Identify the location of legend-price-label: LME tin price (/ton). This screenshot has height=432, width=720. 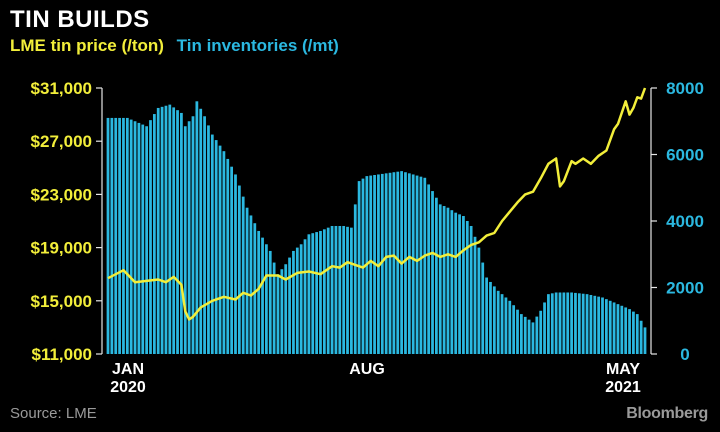
(87, 45).